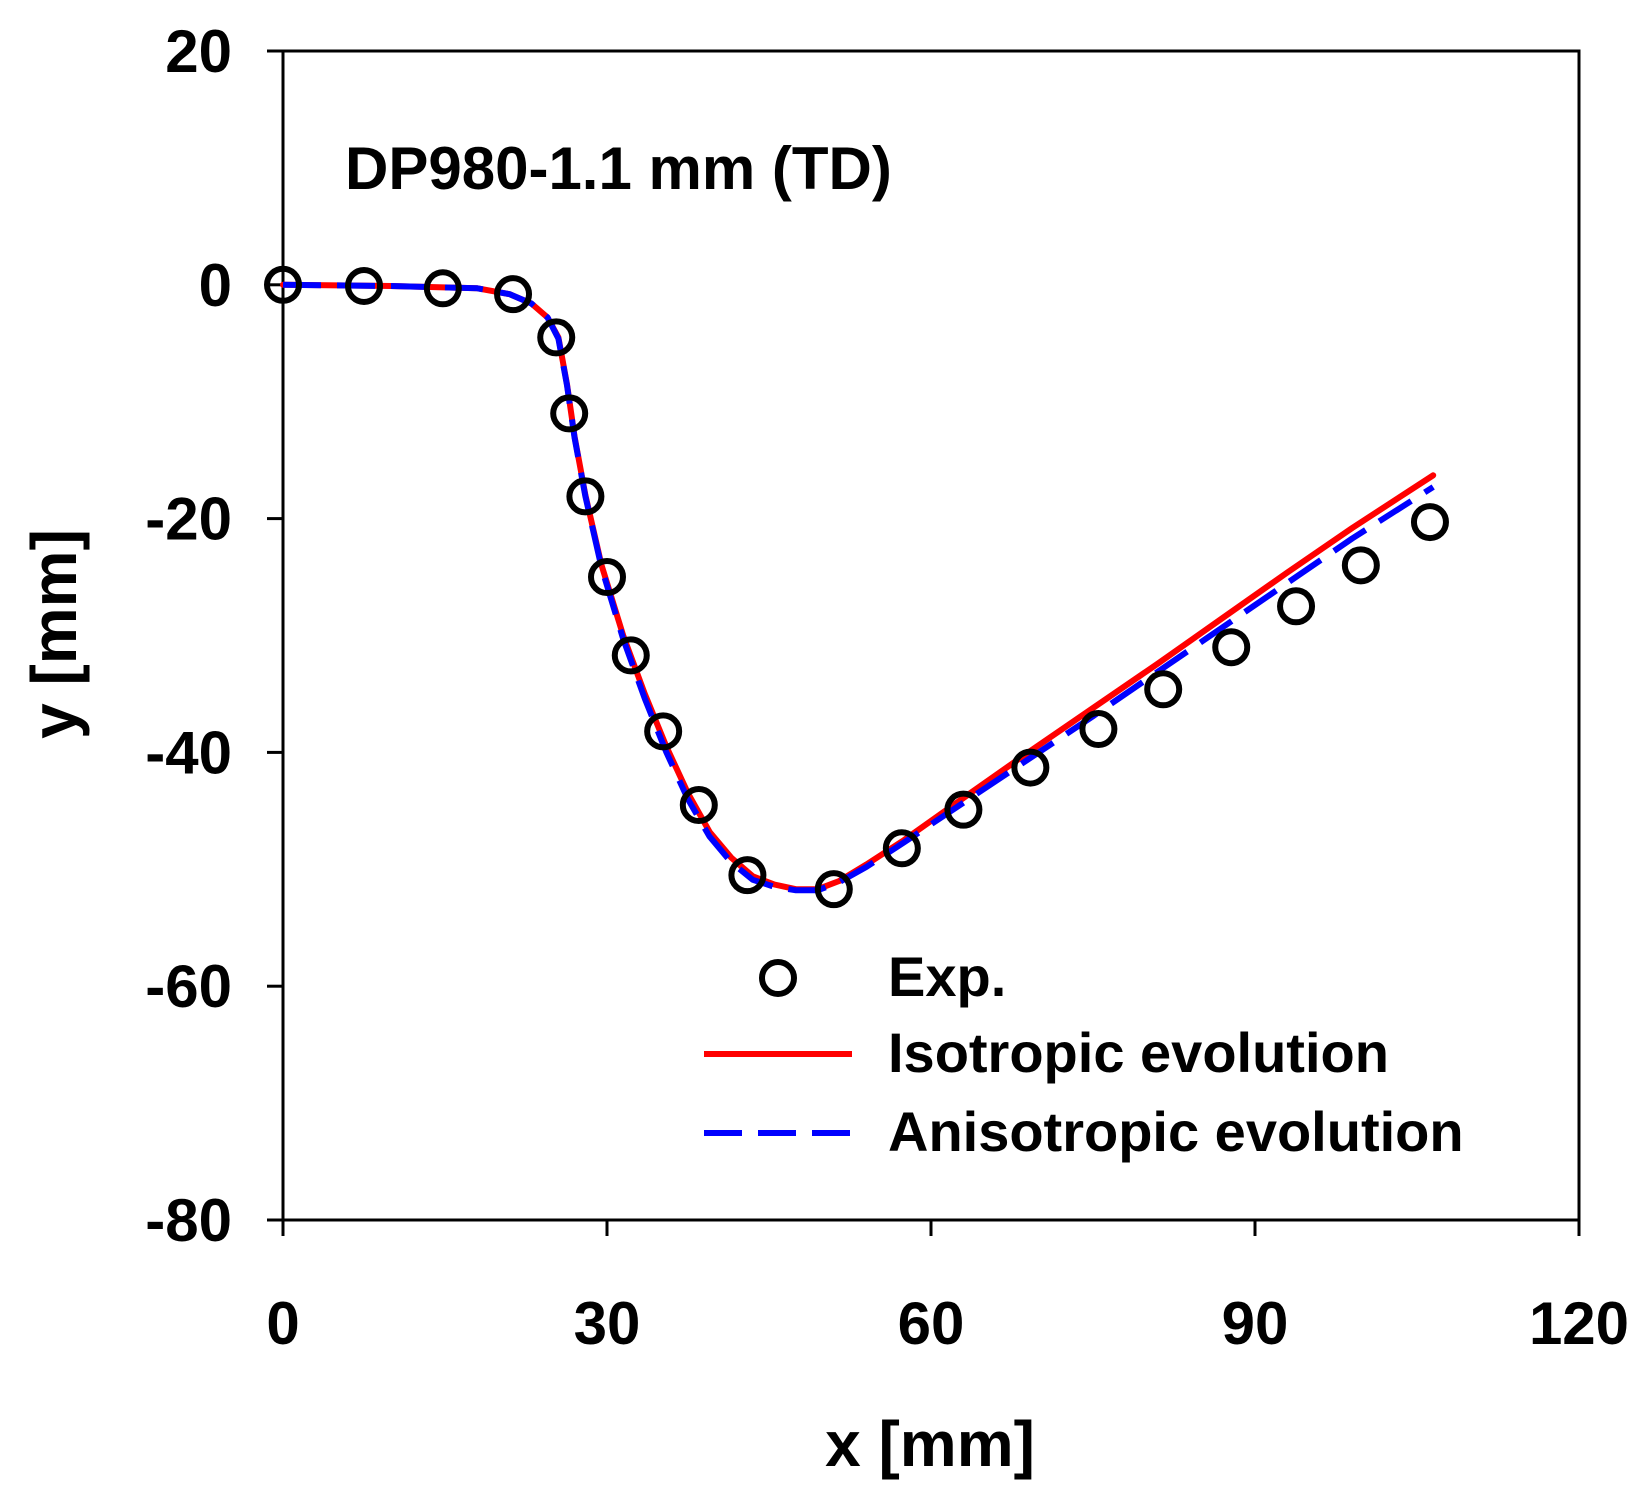 This screenshot has width=1648, height=1491. What do you see at coordinates (215, 285) in the screenshot?
I see `y-tick-label: 0` at bounding box center [215, 285].